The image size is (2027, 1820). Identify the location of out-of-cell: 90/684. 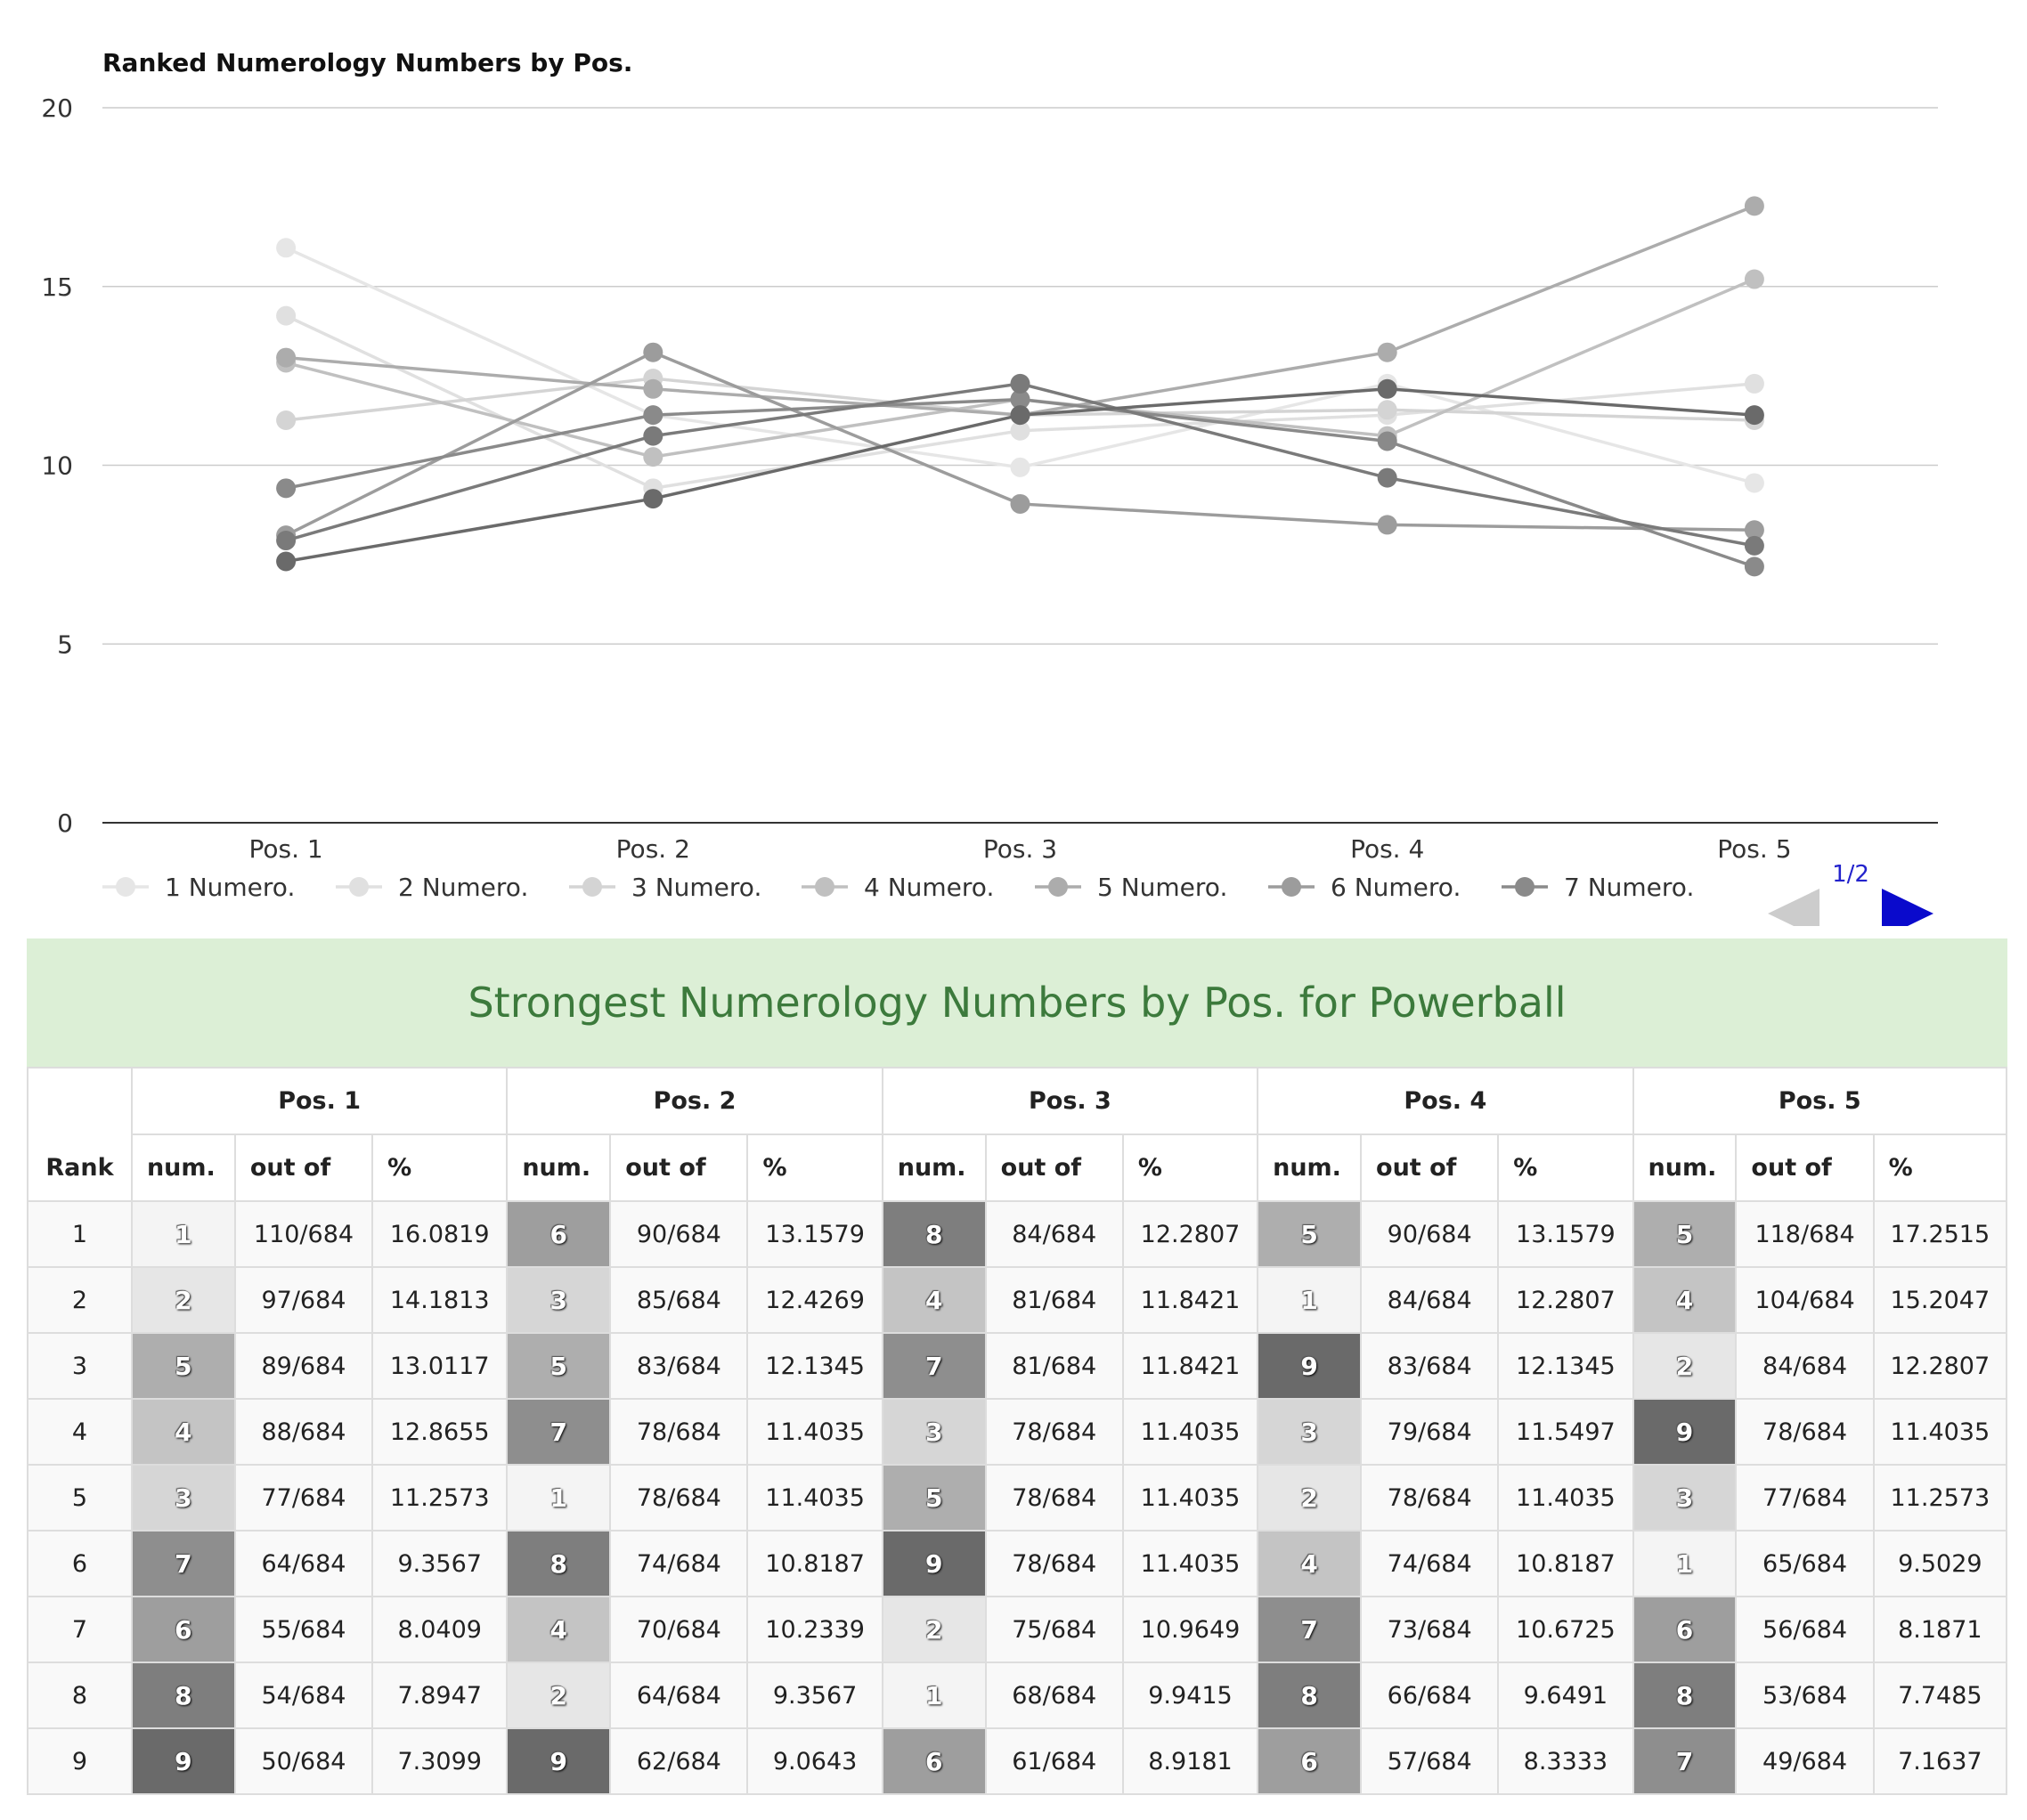
(1430, 1234).